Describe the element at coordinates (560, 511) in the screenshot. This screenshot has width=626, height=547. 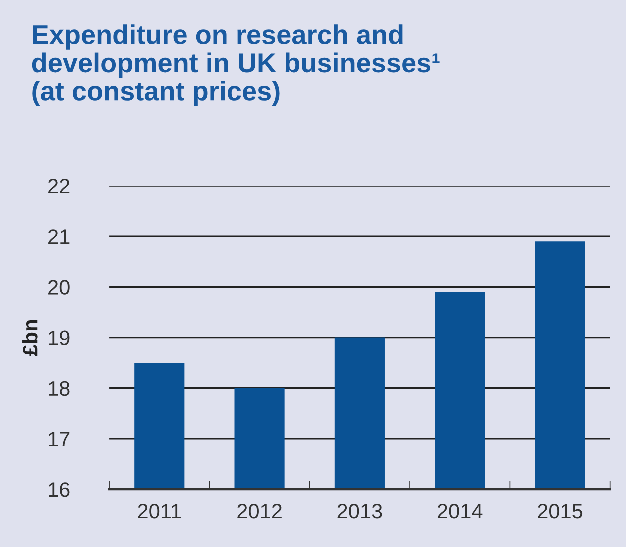
I see `x-tick-label: 2015` at that location.